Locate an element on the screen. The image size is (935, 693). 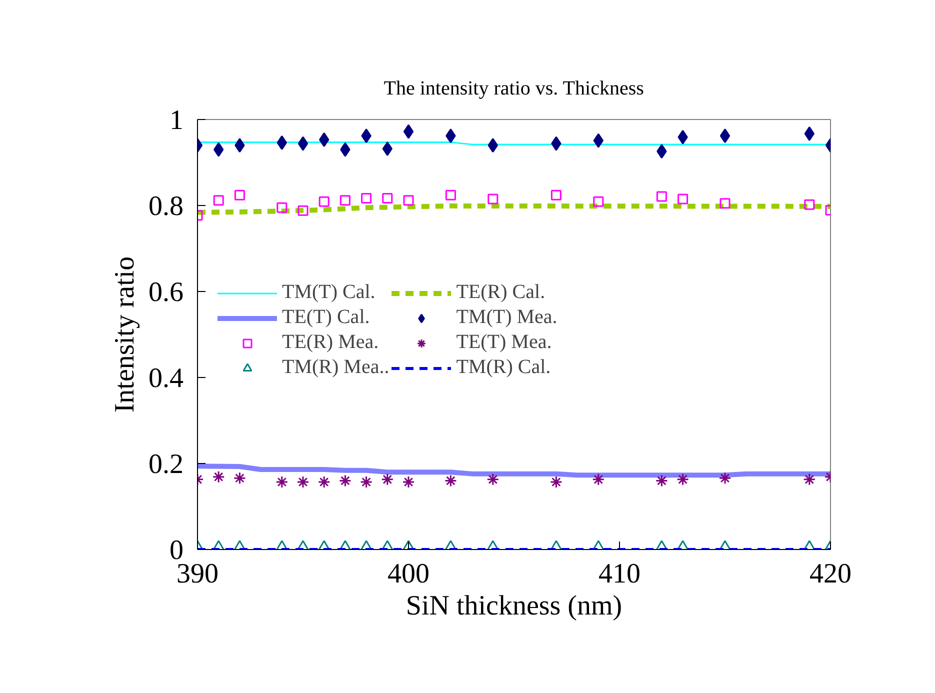
legend-label: TE(R) Mea. is located at coordinates (330, 342).